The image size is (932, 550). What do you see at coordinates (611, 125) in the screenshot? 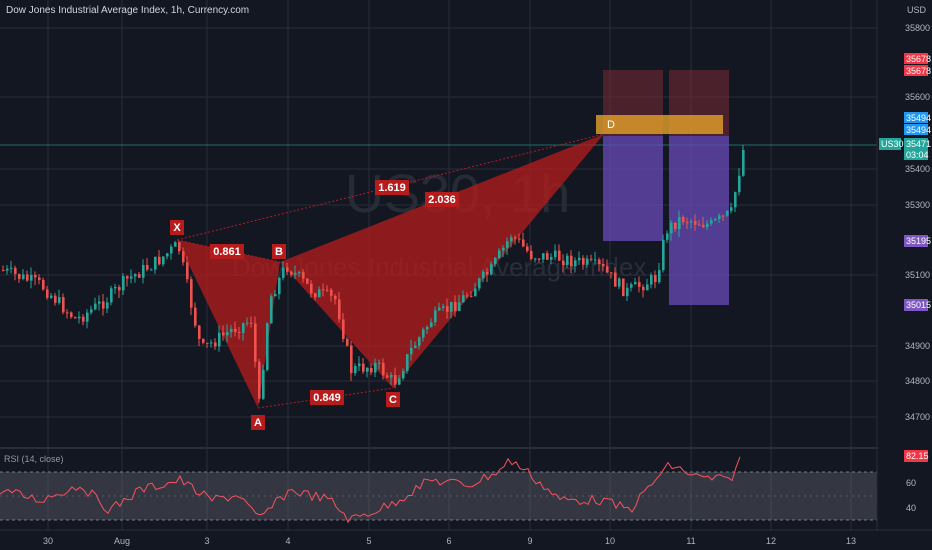
I see `point-d-label: D` at bounding box center [611, 125].